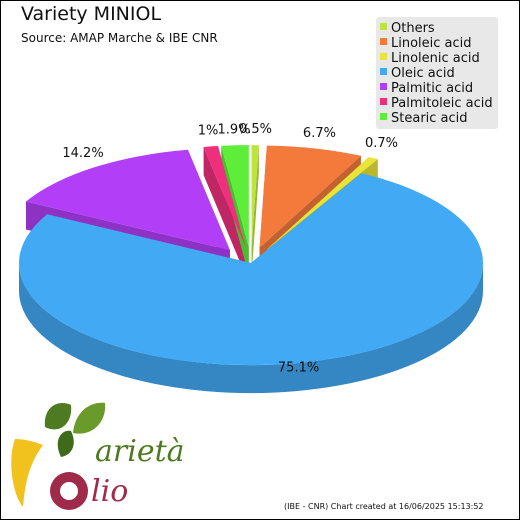  Describe the element at coordinates (82, 153) in the screenshot. I see `data-label: 14.2%` at that location.